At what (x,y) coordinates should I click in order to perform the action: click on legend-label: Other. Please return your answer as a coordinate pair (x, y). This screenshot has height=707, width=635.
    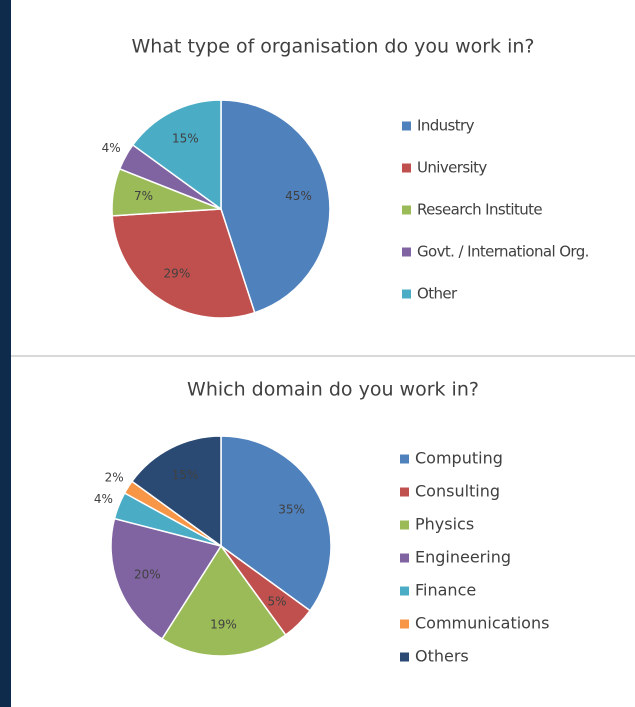
    Looking at the image, I should click on (437, 294).